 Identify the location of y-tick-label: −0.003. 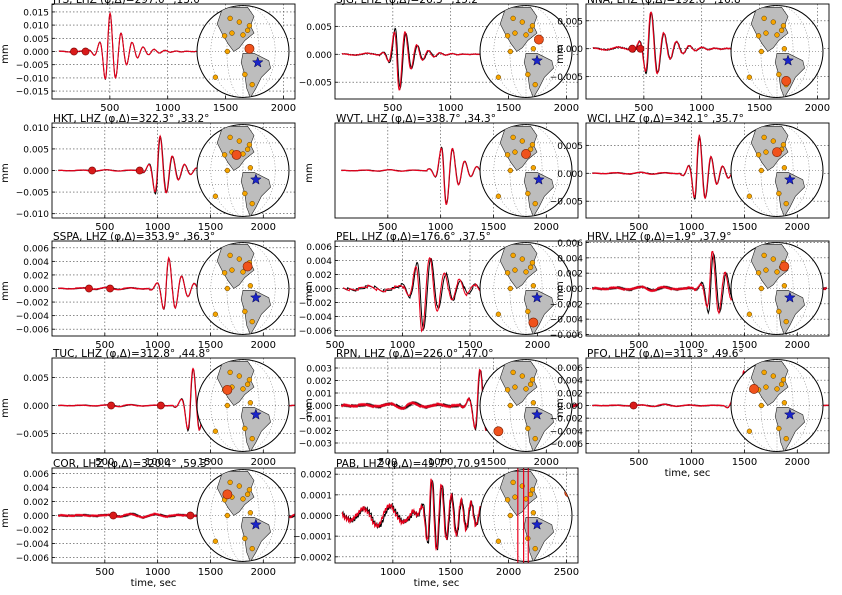
(315, 445).